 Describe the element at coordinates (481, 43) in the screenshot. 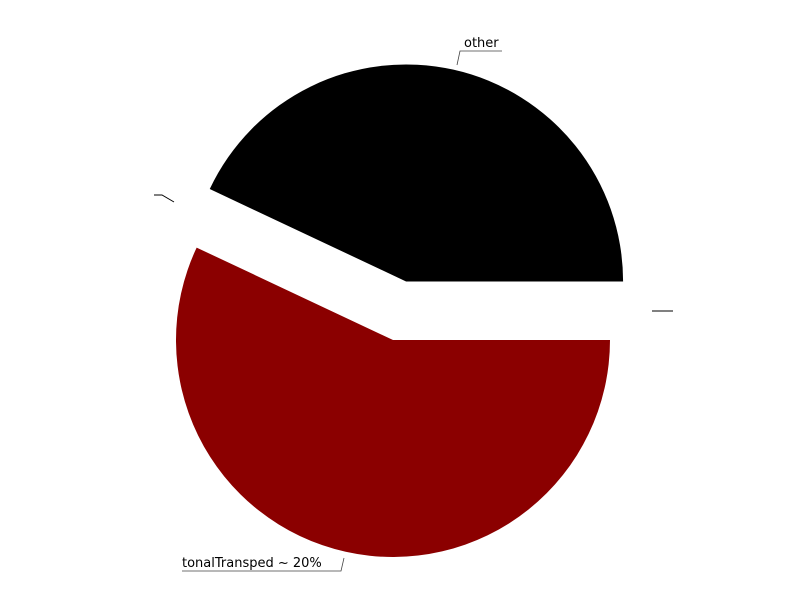

I see `slice-label-other: other` at that location.